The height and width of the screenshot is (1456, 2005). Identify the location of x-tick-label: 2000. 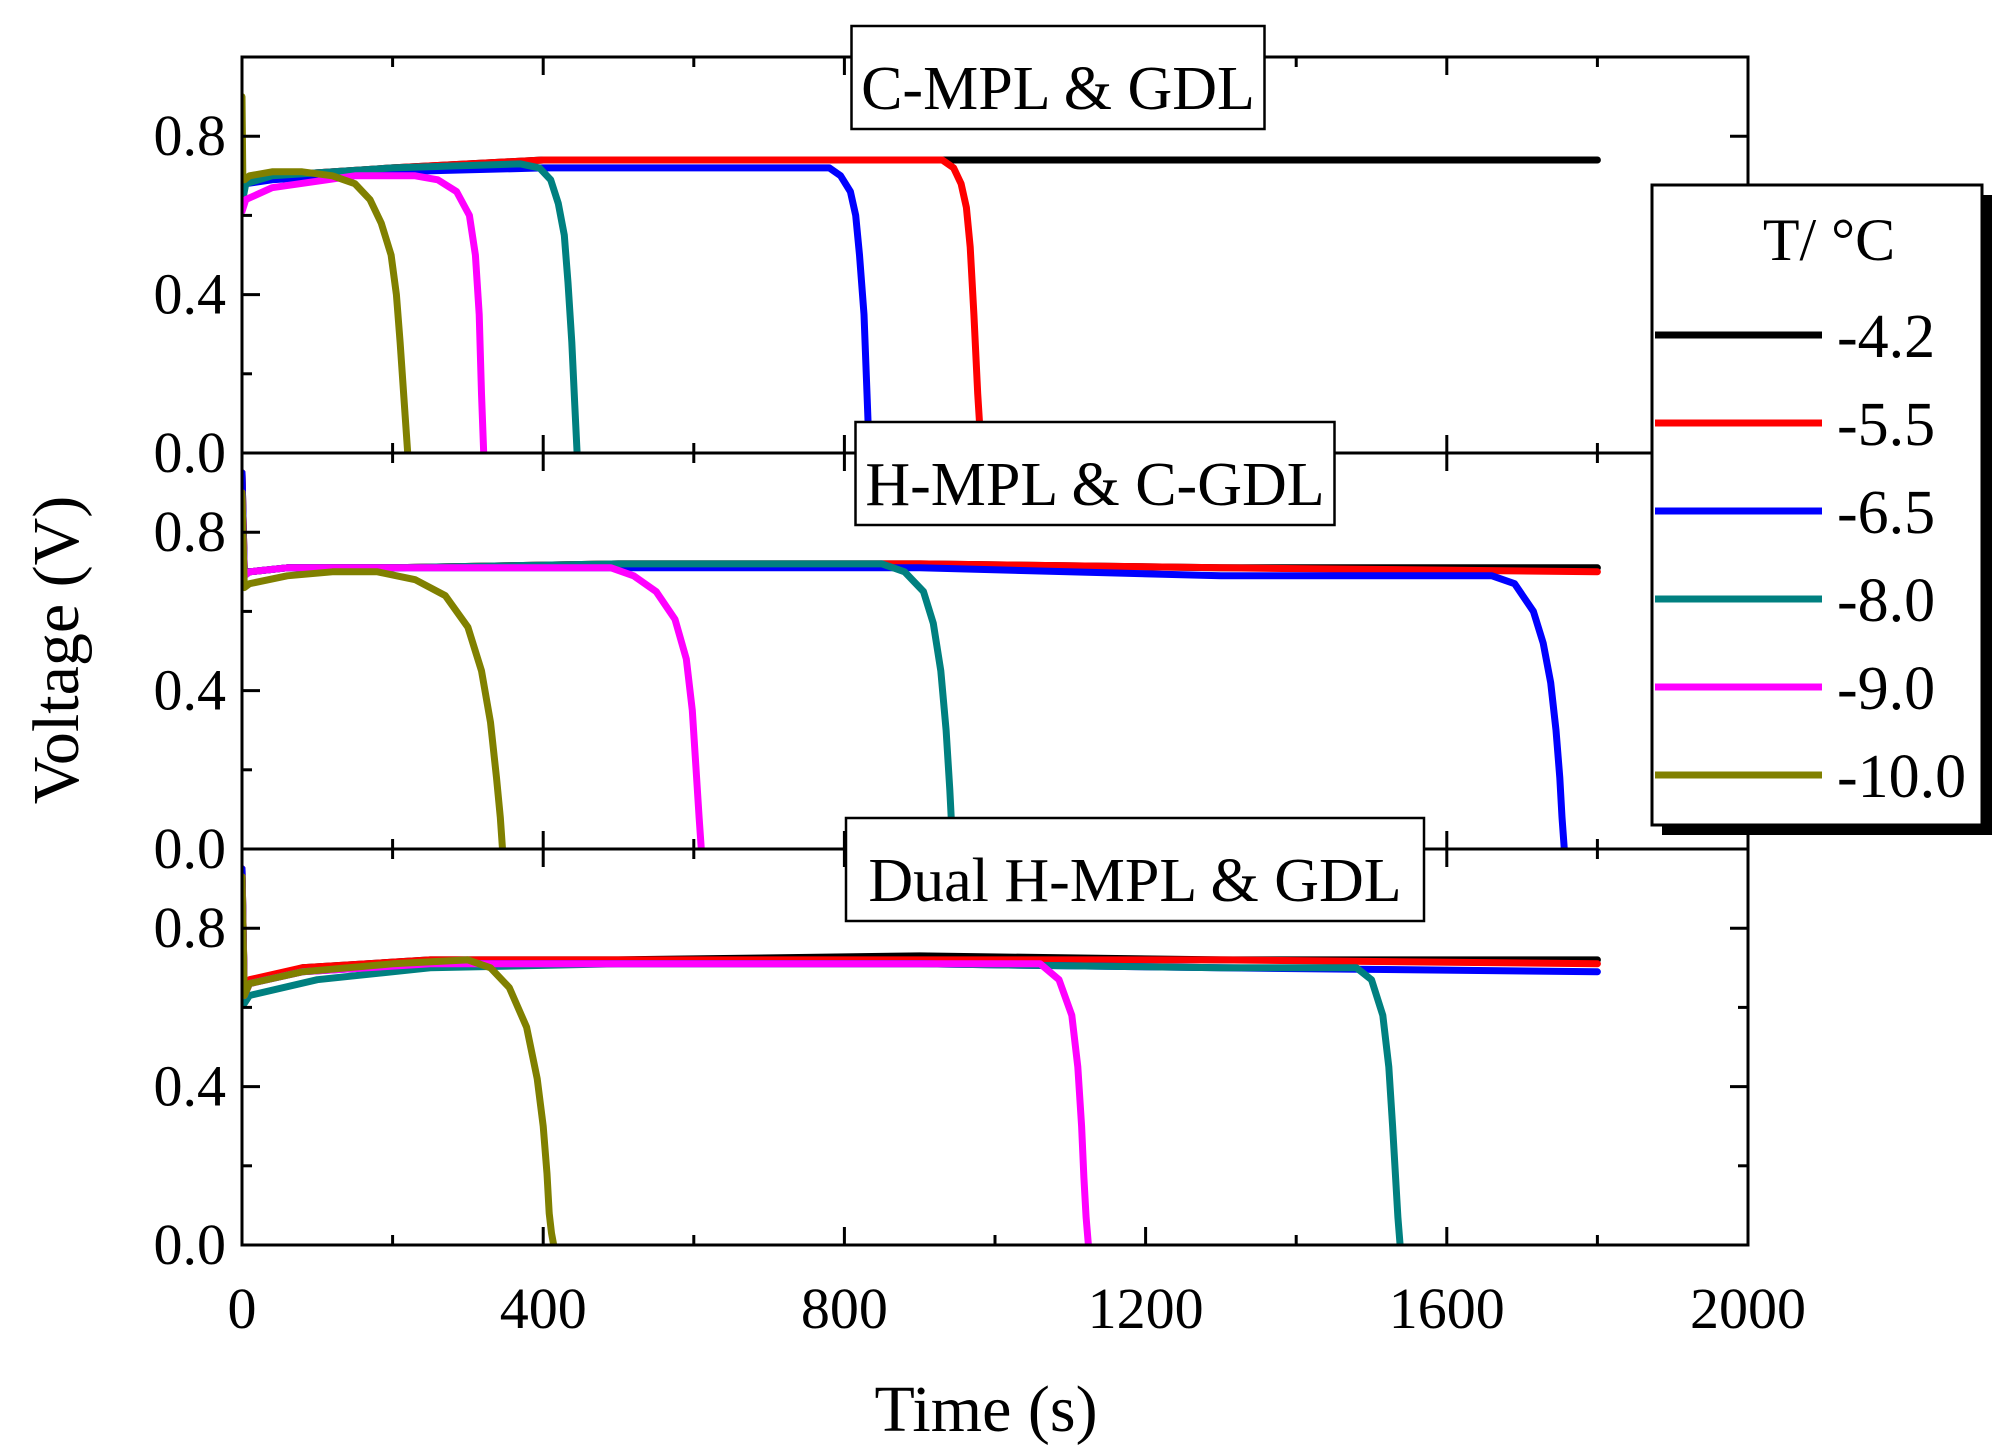
(1748, 1308).